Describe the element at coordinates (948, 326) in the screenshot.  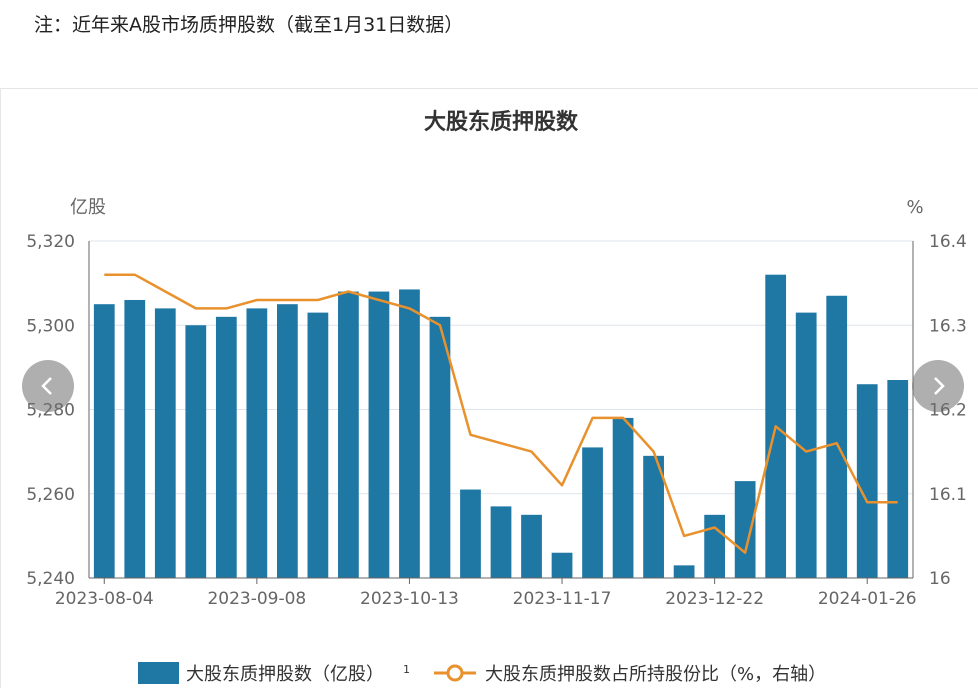
I see `y2-tick-label: 16.3` at that location.